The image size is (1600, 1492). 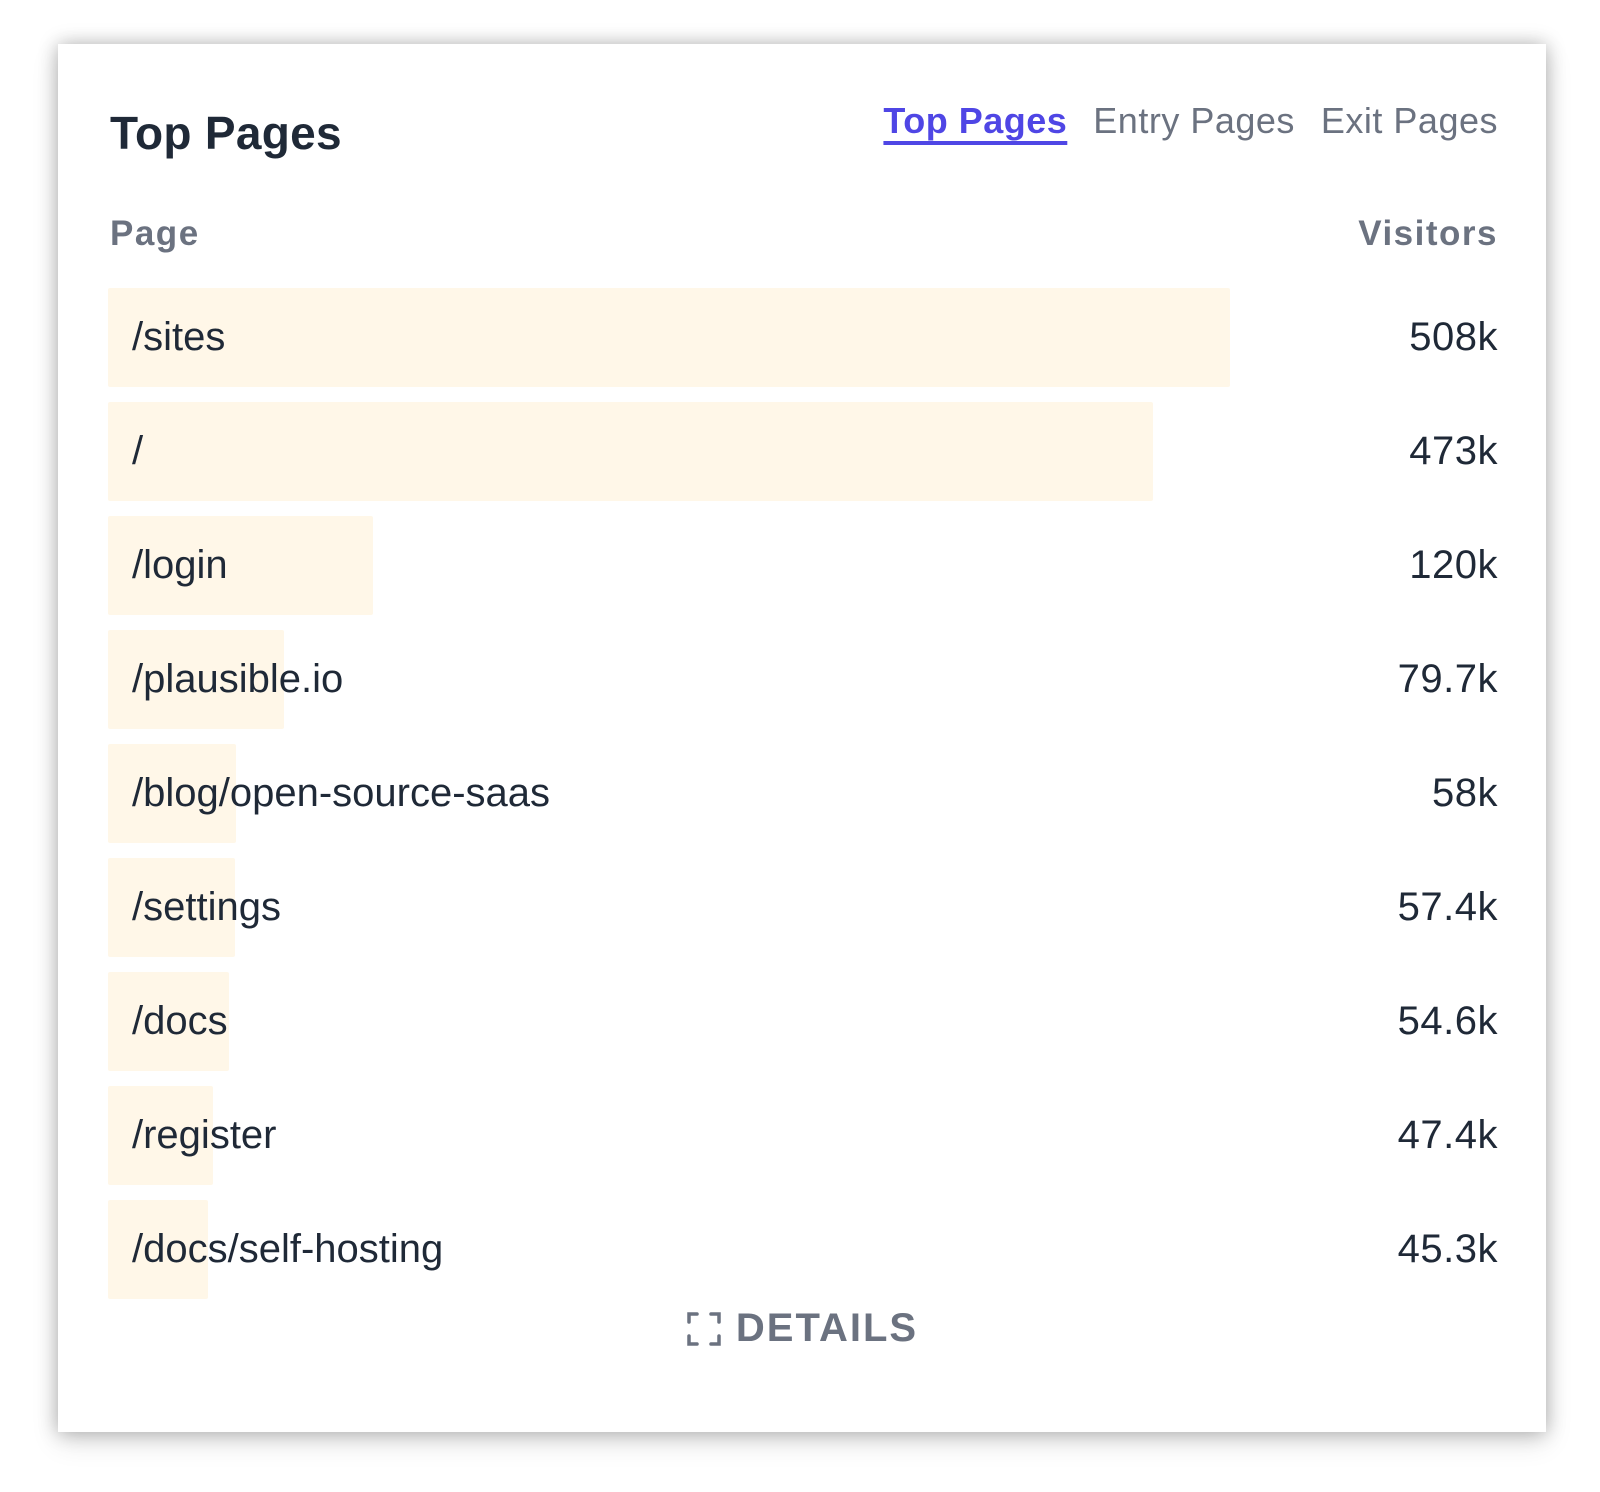 What do you see at coordinates (179, 337) in the screenshot?
I see `page-path: /sites` at bounding box center [179, 337].